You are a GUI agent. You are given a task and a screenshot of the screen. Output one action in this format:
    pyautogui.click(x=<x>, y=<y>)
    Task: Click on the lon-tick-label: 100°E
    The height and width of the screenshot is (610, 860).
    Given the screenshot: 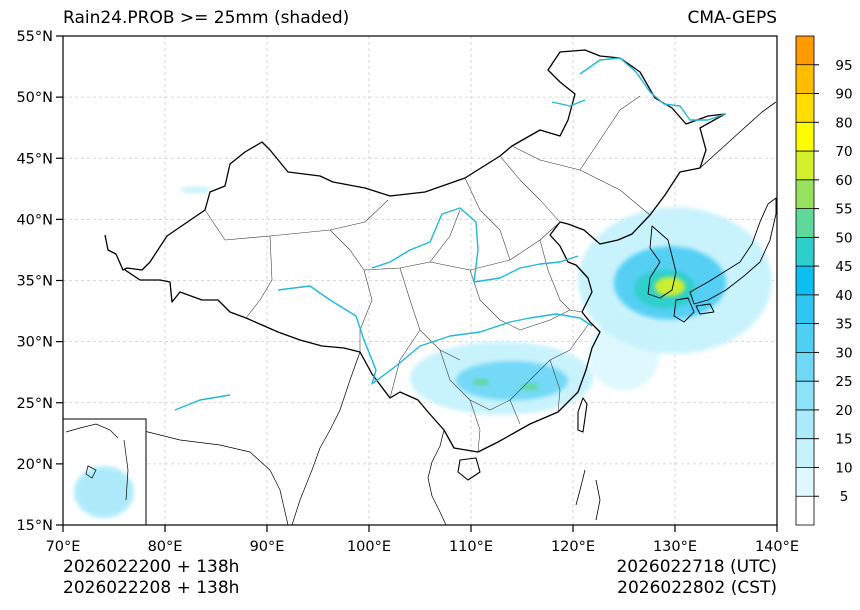 What is the action you would take?
    pyautogui.click(x=369, y=547)
    